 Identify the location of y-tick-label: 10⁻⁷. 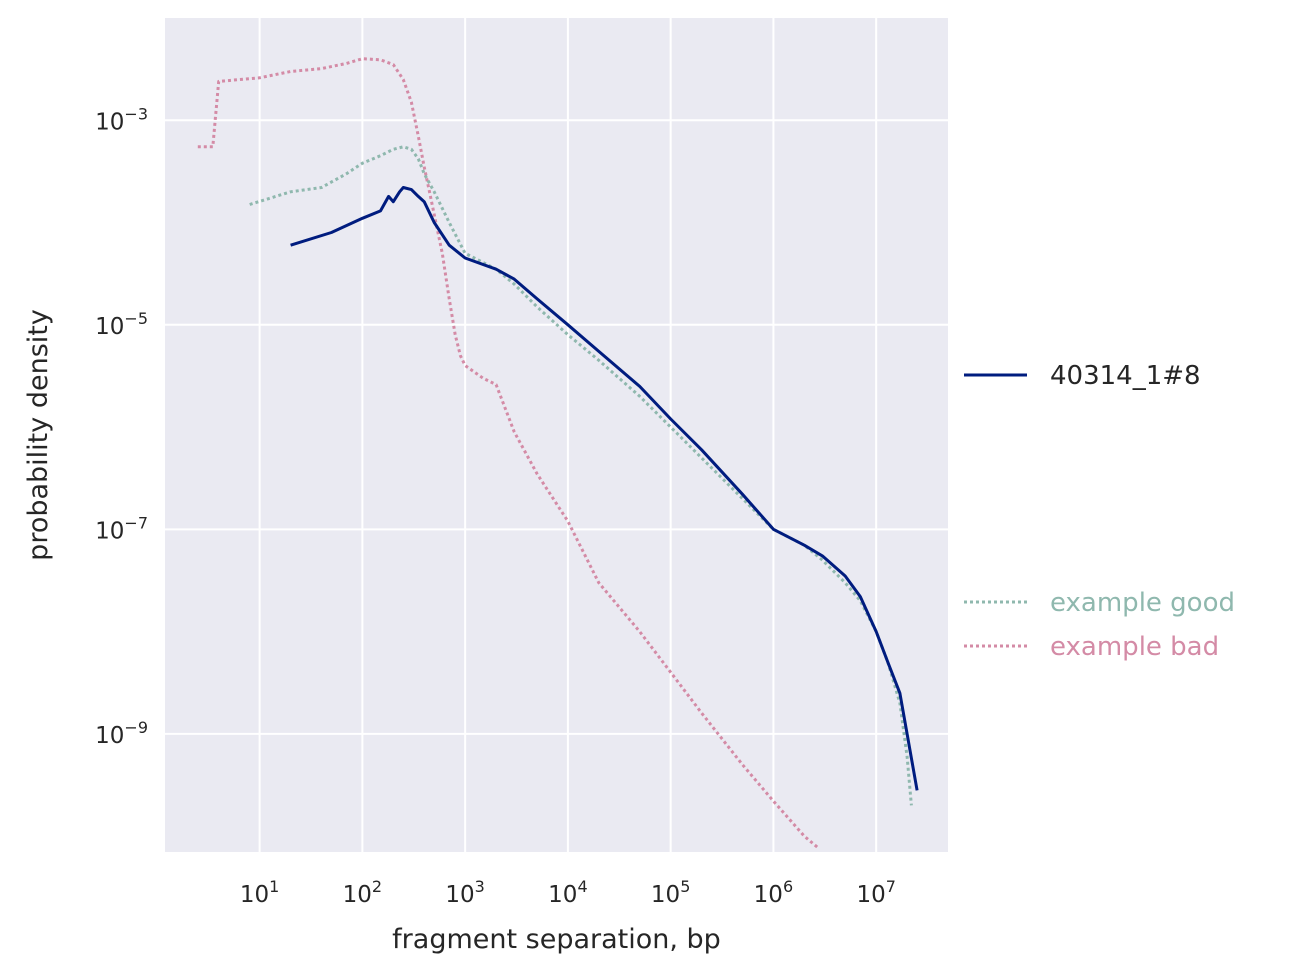
(121, 528).